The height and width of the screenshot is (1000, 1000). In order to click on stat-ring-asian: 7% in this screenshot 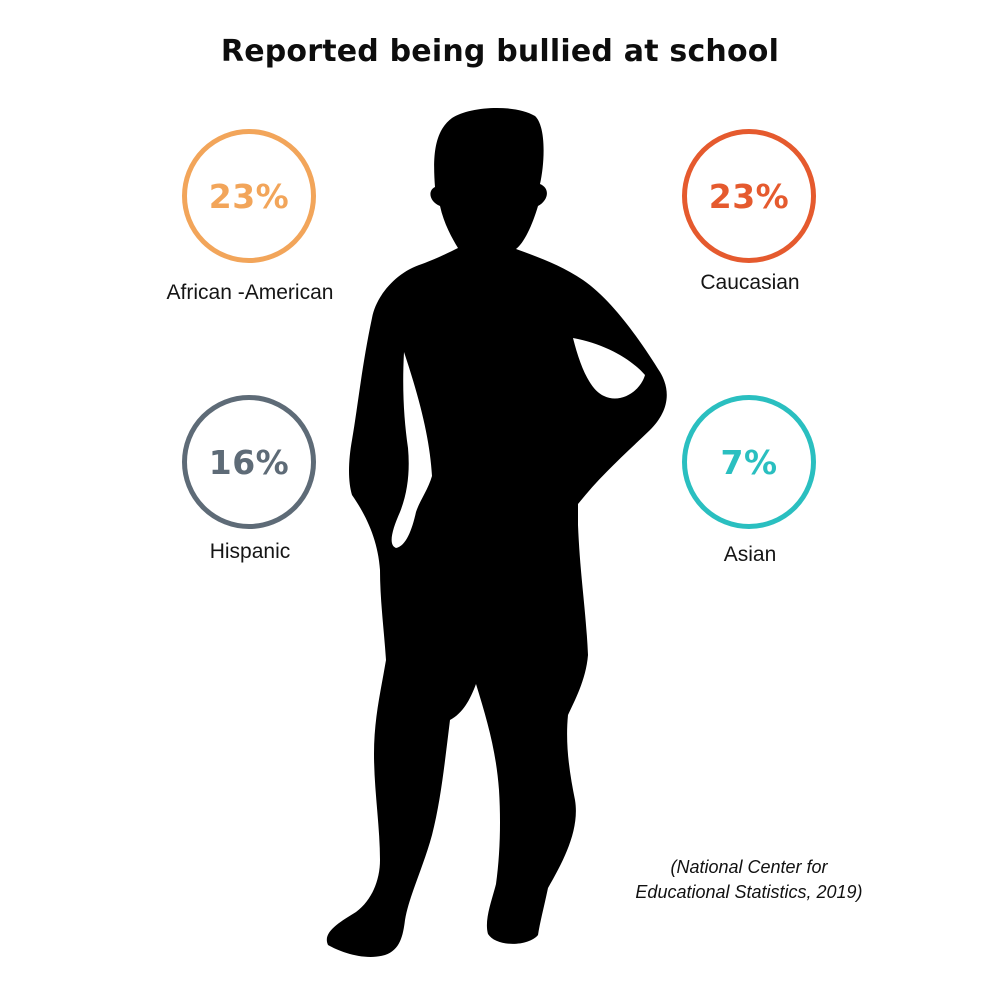, I will do `click(749, 462)`.